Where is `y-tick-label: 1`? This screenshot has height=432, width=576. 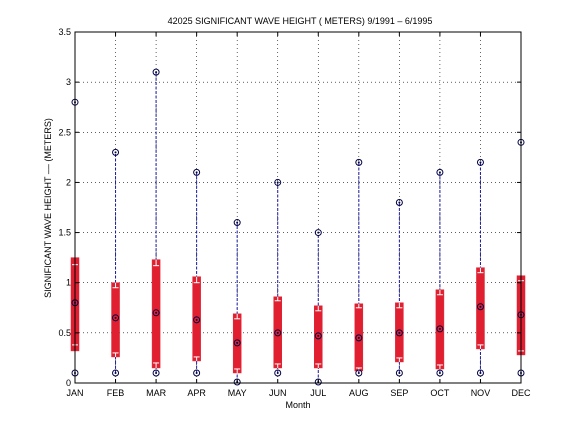
y-tick-label: 1 is located at coordinates (68, 283).